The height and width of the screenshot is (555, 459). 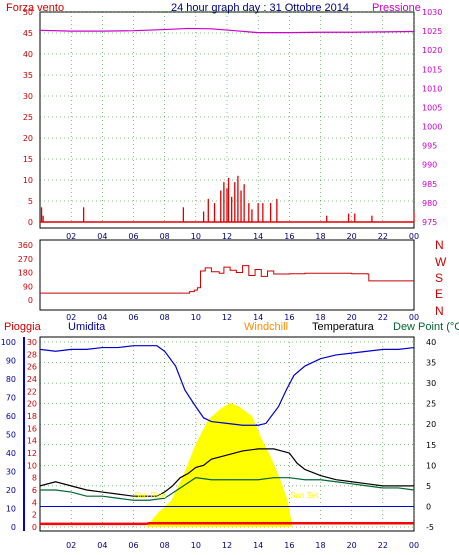 What do you see at coordinates (242, 545) in the screenshot?
I see `bottom-x-axis: 02 04 06 08 10 12 14 16 18 20 22 00` at bounding box center [242, 545].